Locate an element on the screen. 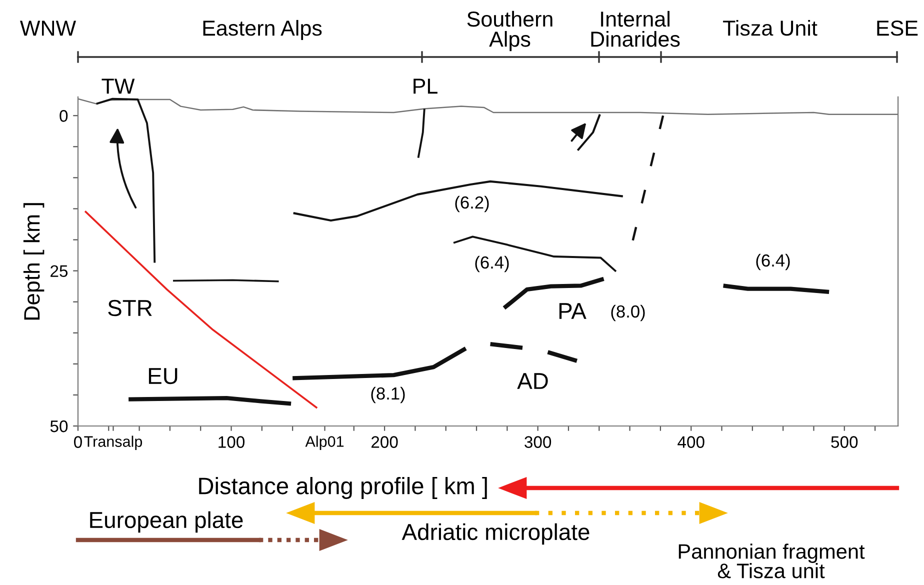 This screenshot has width=924, height=585. x-tick-label: 300 is located at coordinates (538, 442).